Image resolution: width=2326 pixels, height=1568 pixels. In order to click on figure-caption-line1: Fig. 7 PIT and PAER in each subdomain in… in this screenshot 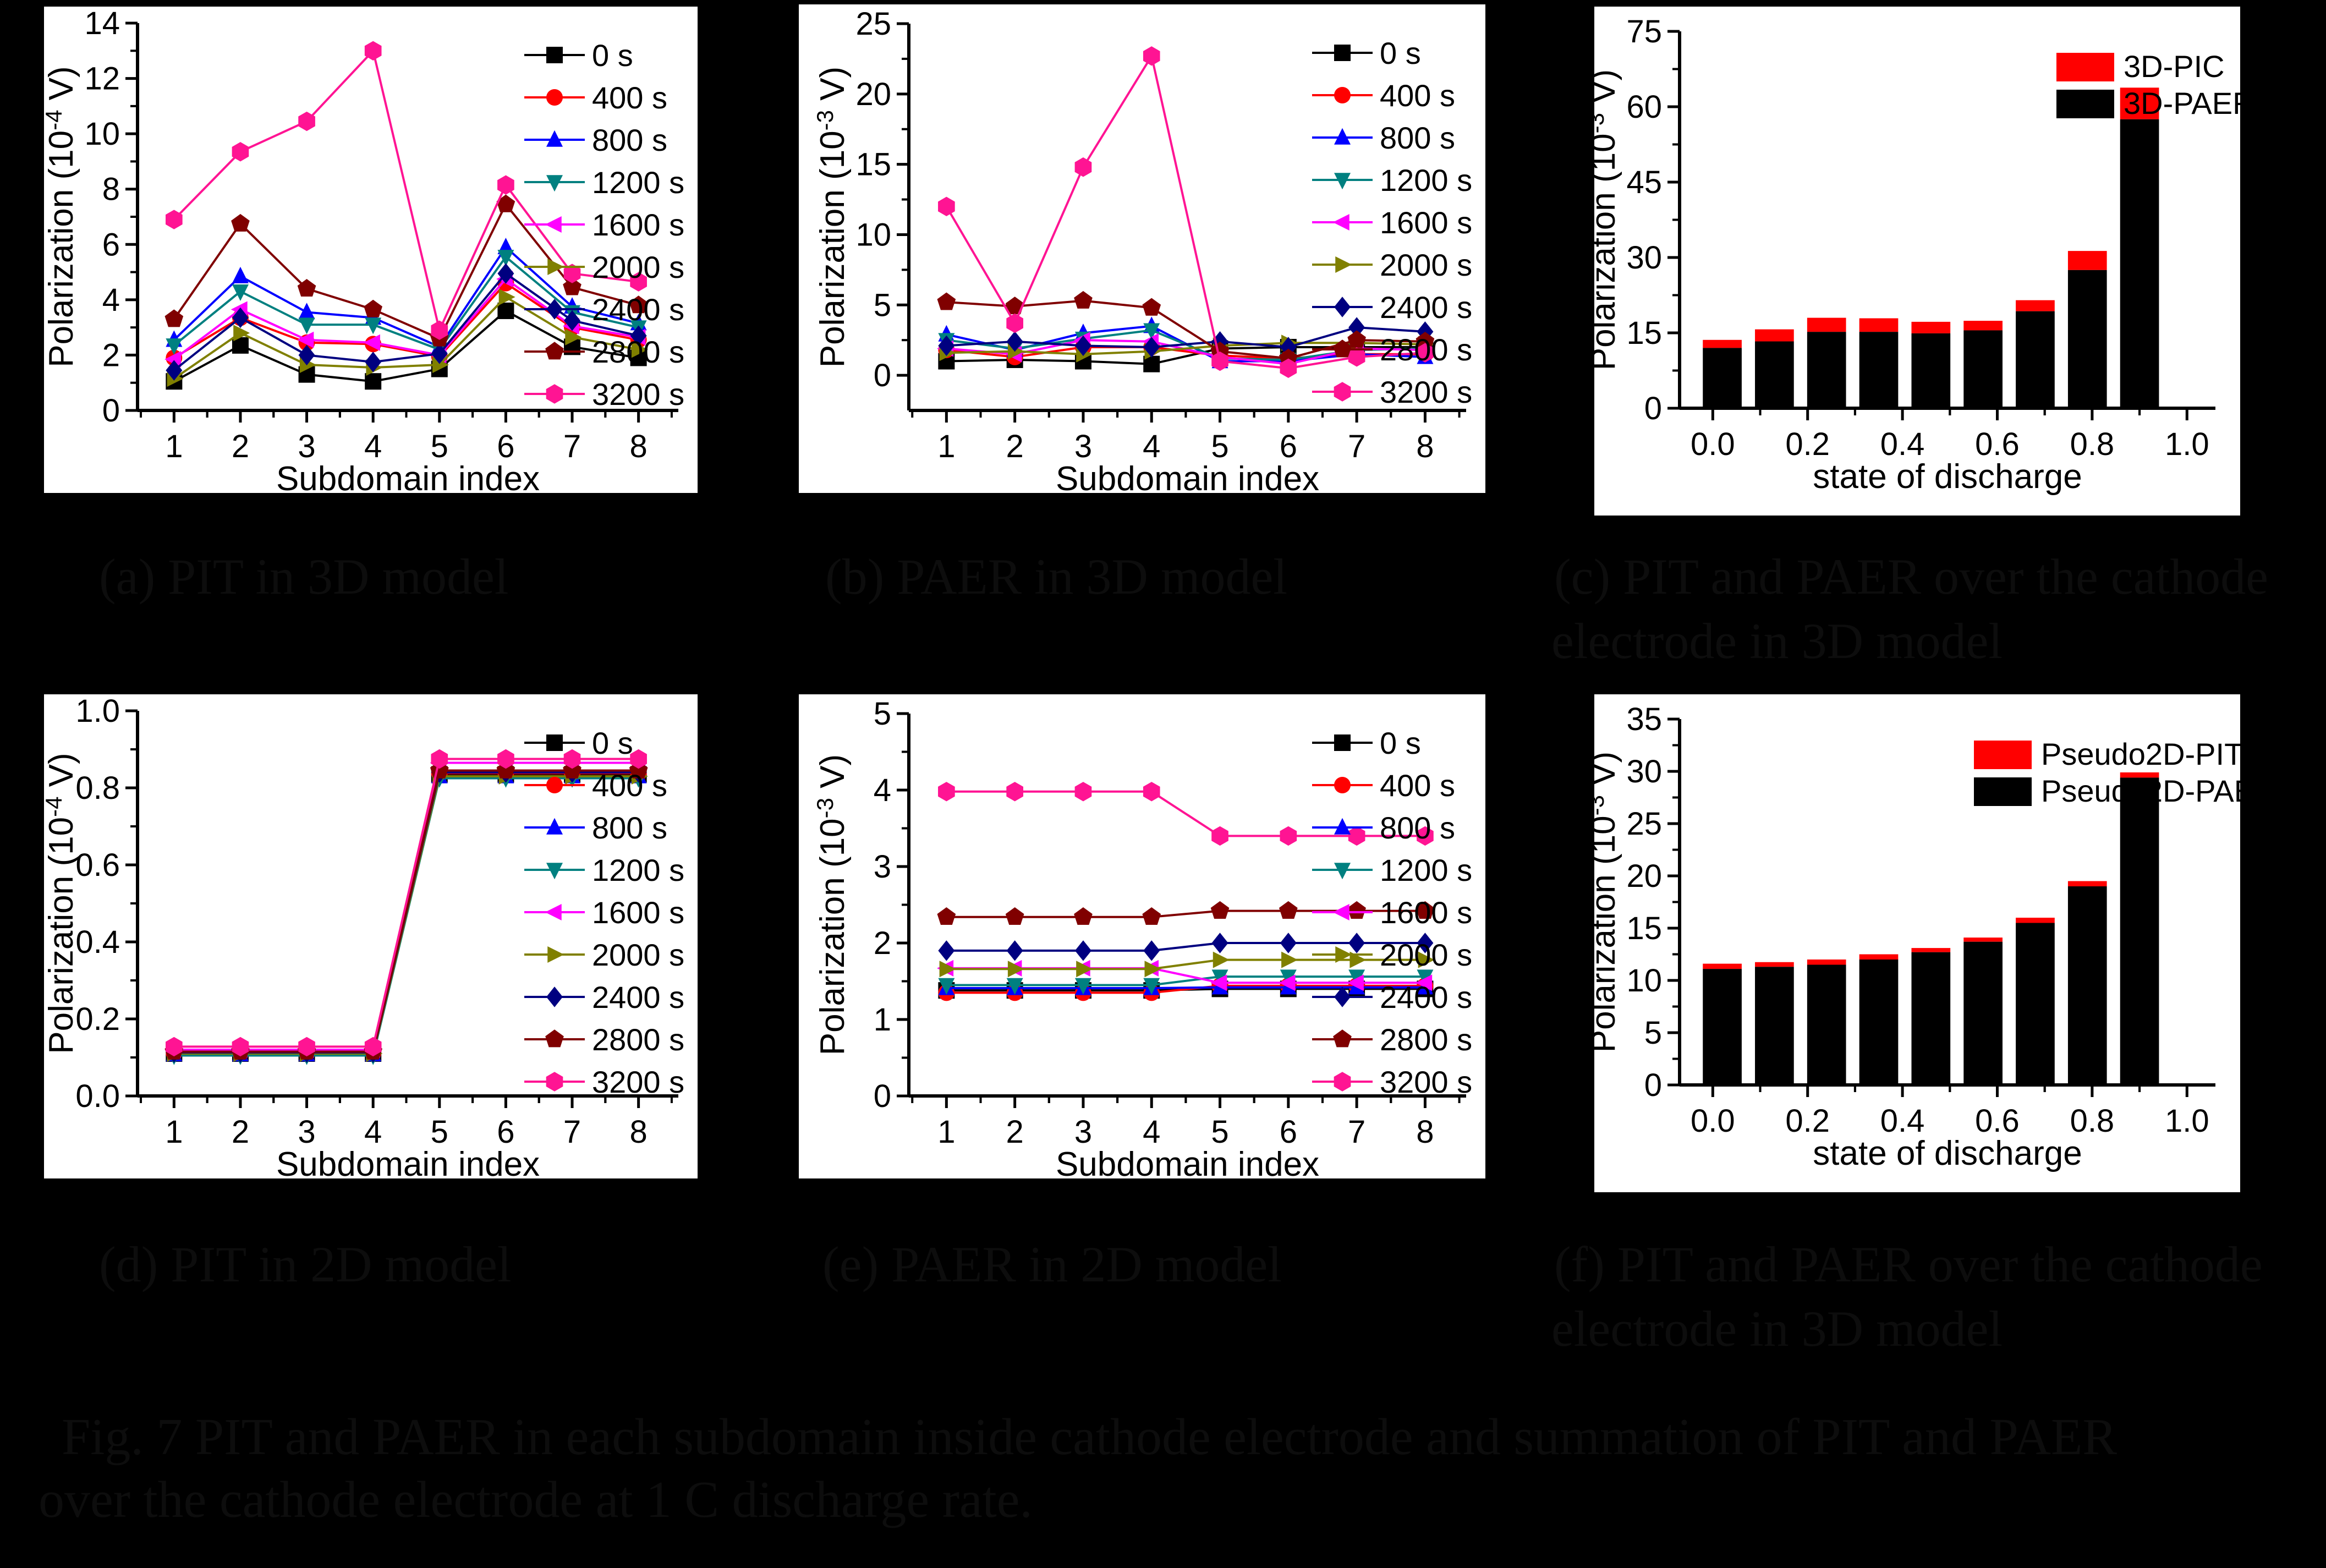, I will do `click(1089, 1437)`.